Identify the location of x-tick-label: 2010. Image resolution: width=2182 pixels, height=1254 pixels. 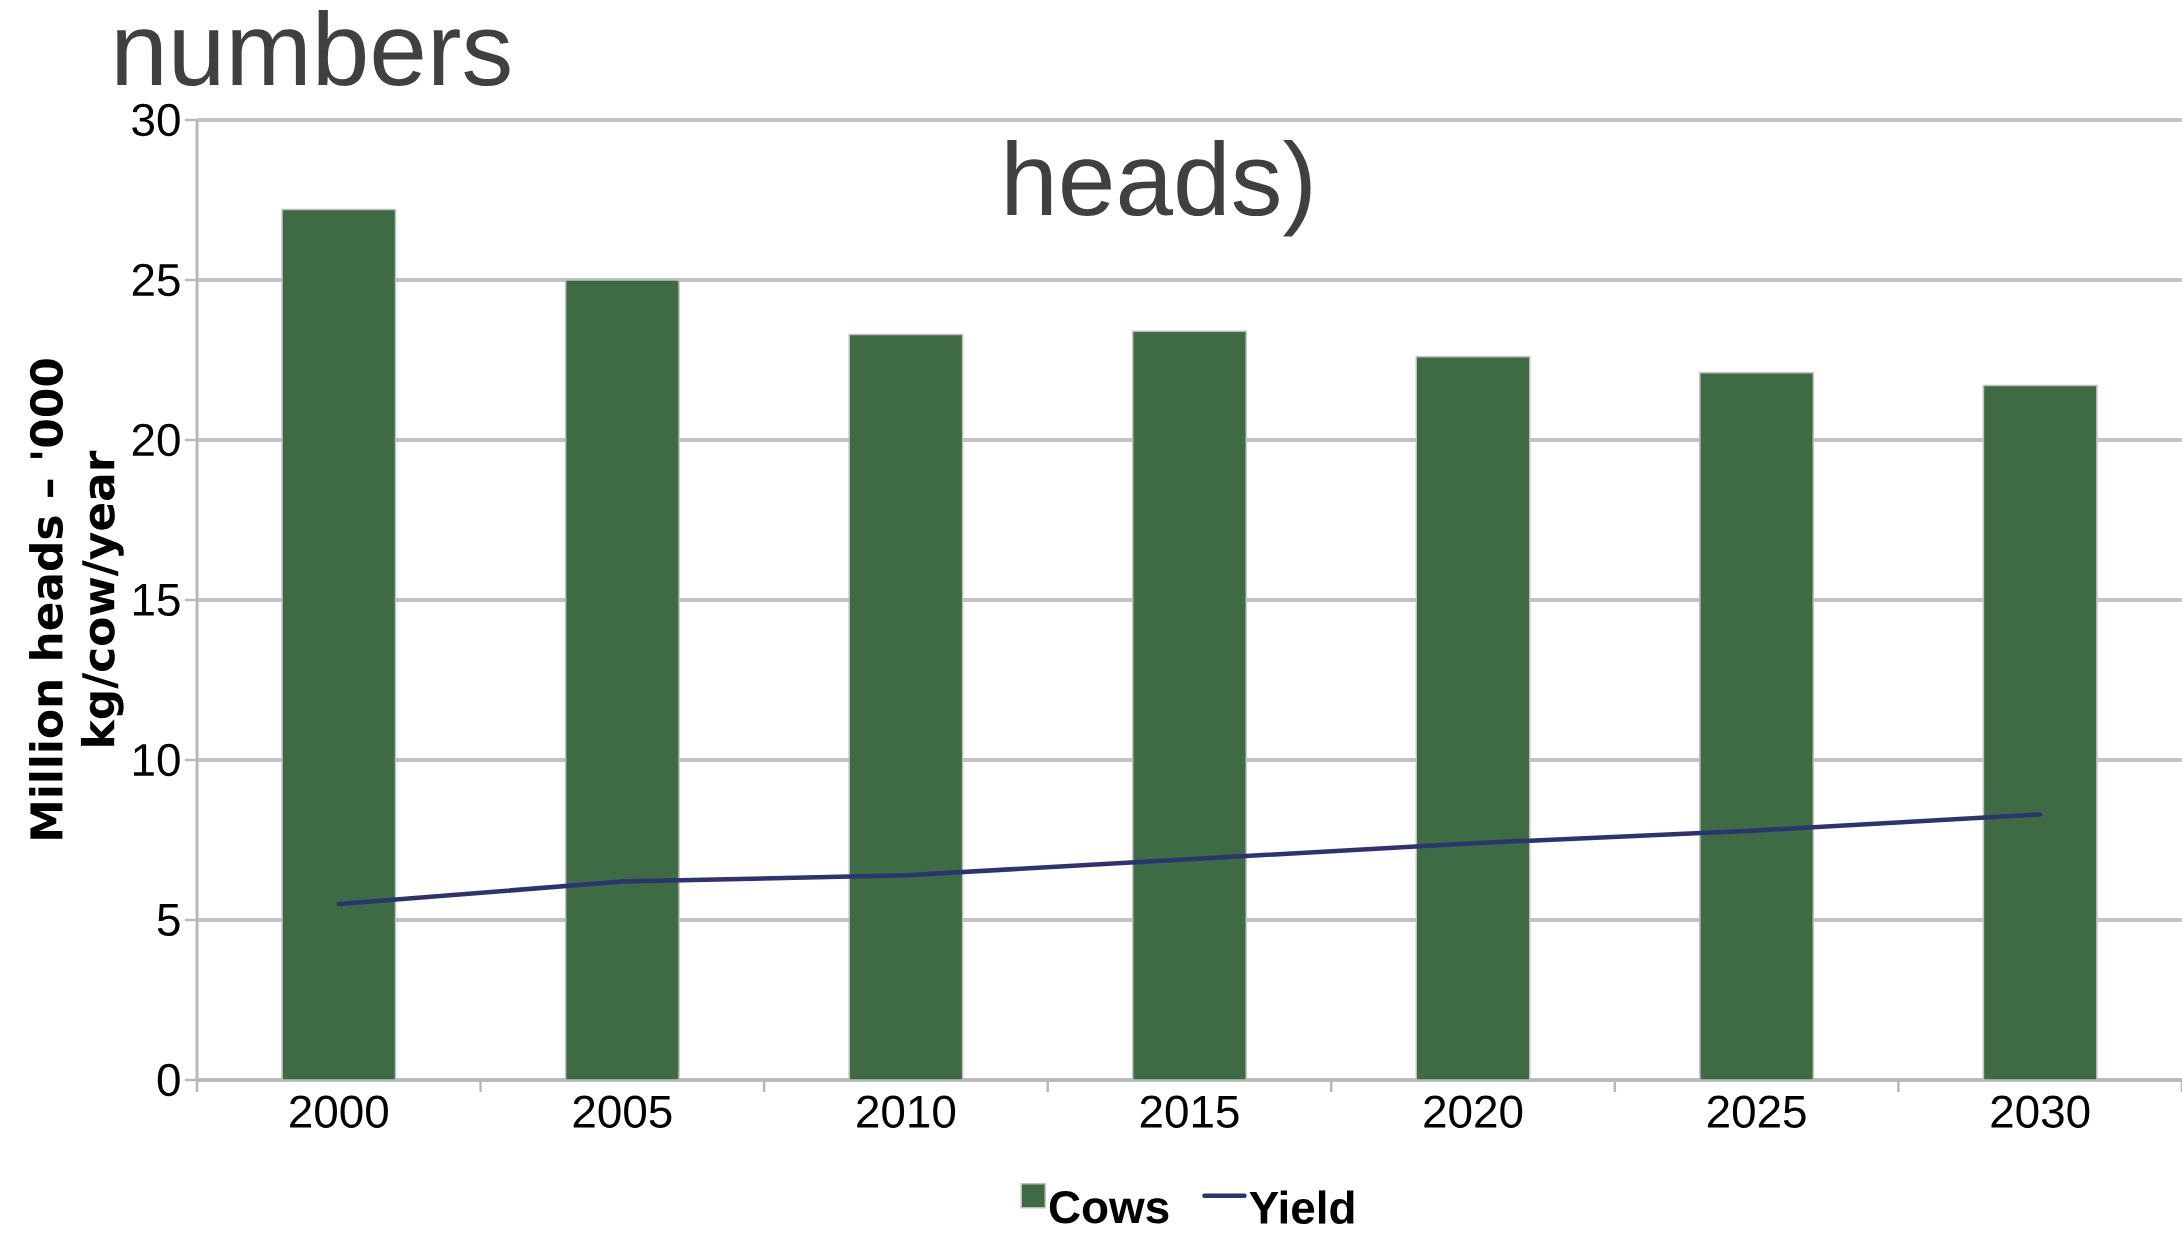
(906, 1111).